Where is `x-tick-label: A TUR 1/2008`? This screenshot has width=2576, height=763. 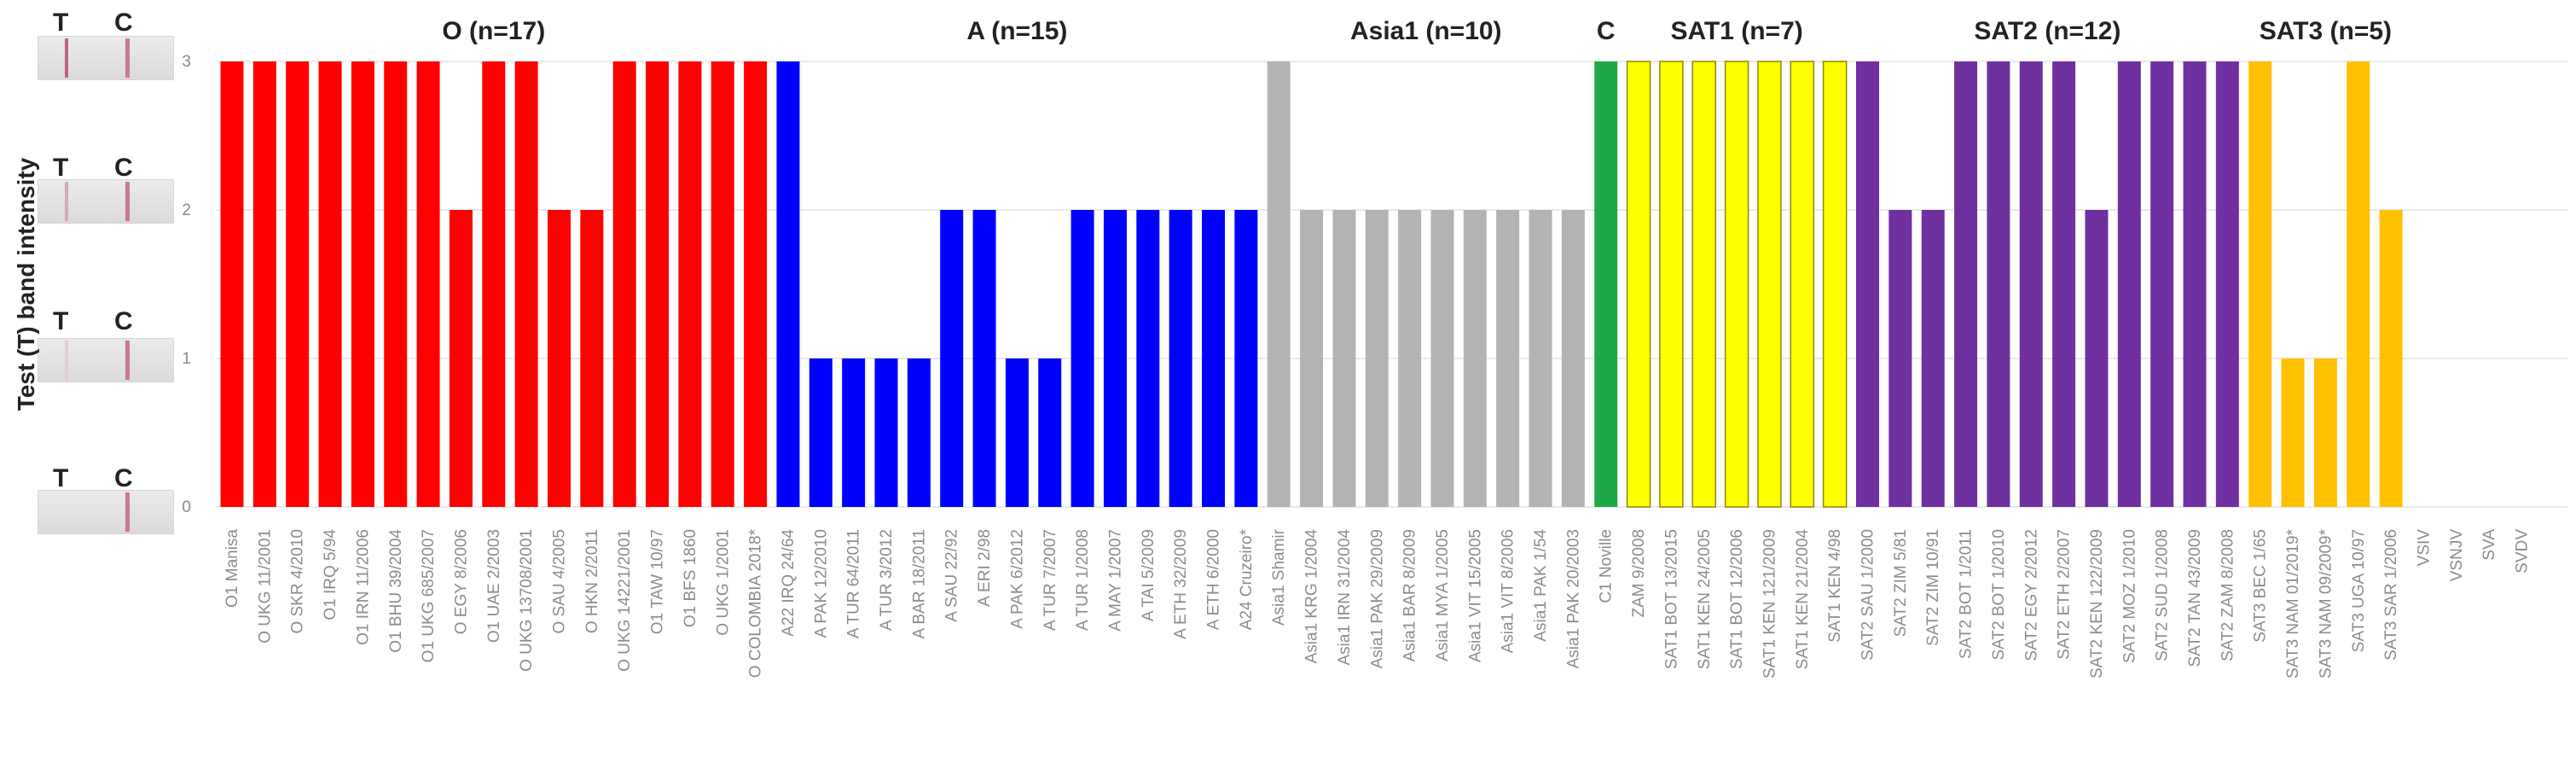 x-tick-label: A TUR 1/2008 is located at coordinates (1083, 580).